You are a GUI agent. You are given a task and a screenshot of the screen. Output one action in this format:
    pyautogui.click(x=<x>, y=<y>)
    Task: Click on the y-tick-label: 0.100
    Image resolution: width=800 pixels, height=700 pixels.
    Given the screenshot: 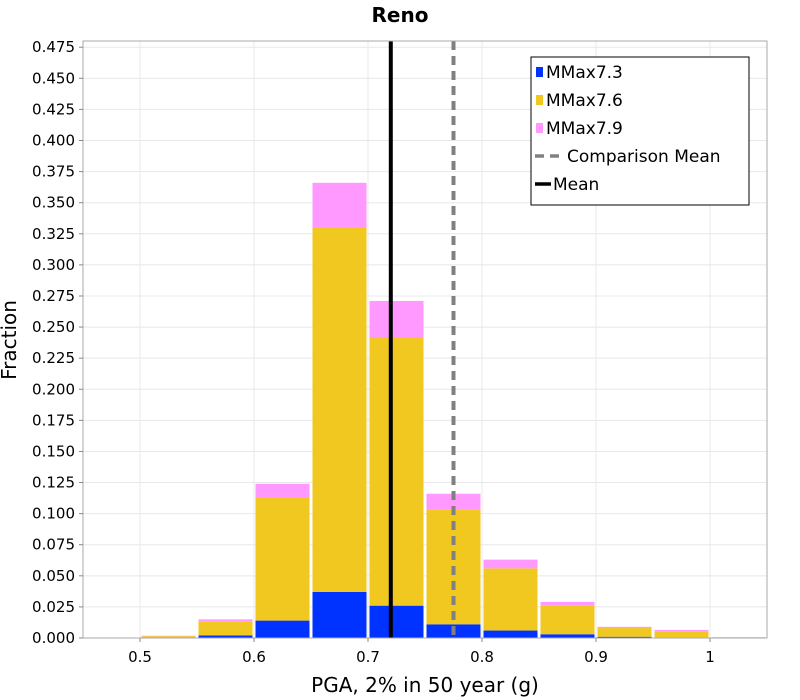 What is the action you would take?
    pyautogui.click(x=53, y=514)
    